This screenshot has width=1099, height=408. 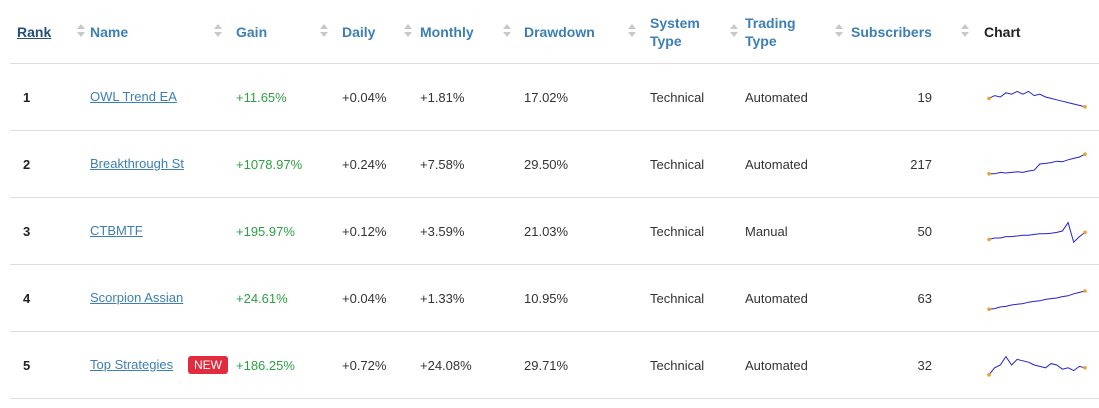 What do you see at coordinates (50, 97) in the screenshot?
I see `rank-cell: 1` at bounding box center [50, 97].